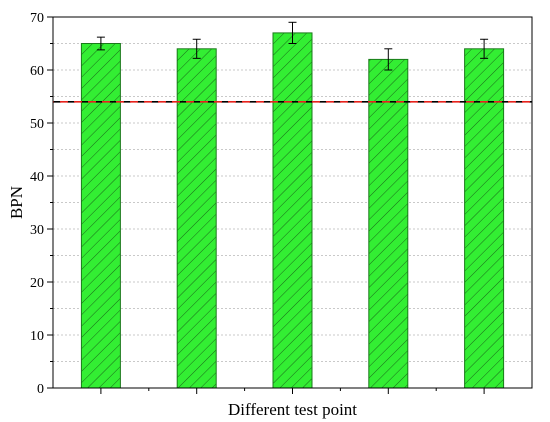  I want to click on x-axis-title: Different test point, so click(292, 409).